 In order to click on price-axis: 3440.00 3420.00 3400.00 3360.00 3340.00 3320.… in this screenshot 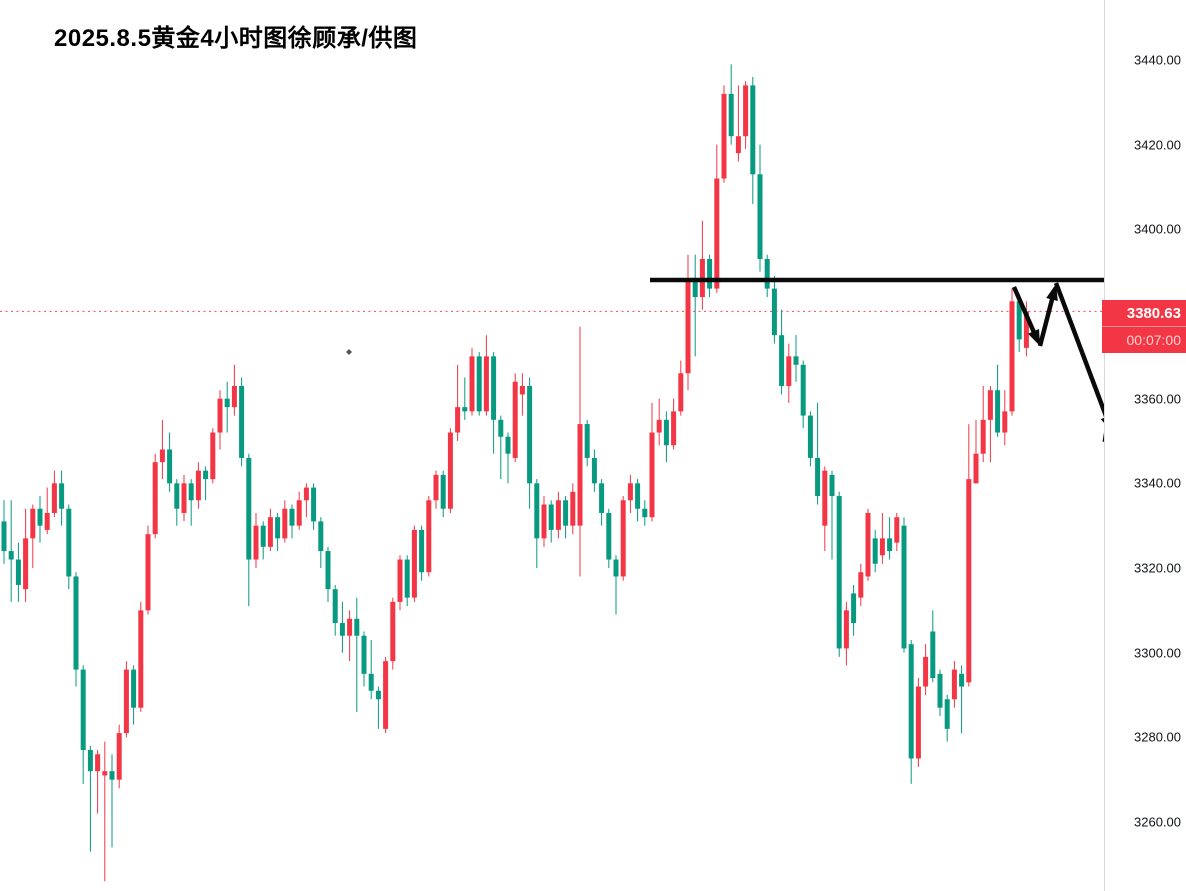, I will do `click(1145, 445)`.